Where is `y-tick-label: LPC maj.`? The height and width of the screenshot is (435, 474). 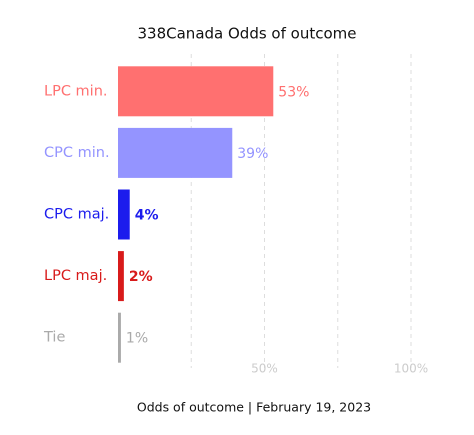
y-tick-label: LPC maj. is located at coordinates (75, 276).